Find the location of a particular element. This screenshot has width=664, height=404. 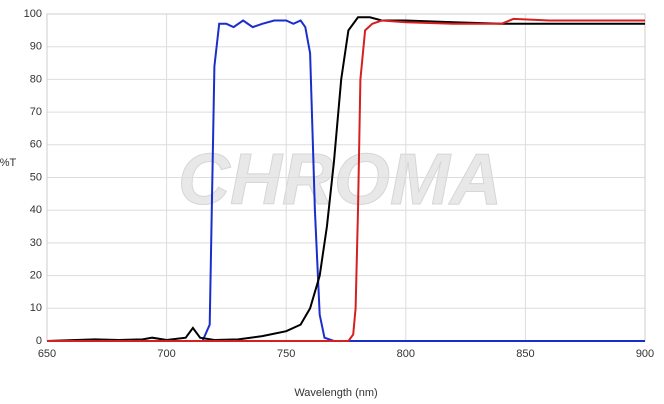

y-tick-label: 80 is located at coordinates (36, 79).